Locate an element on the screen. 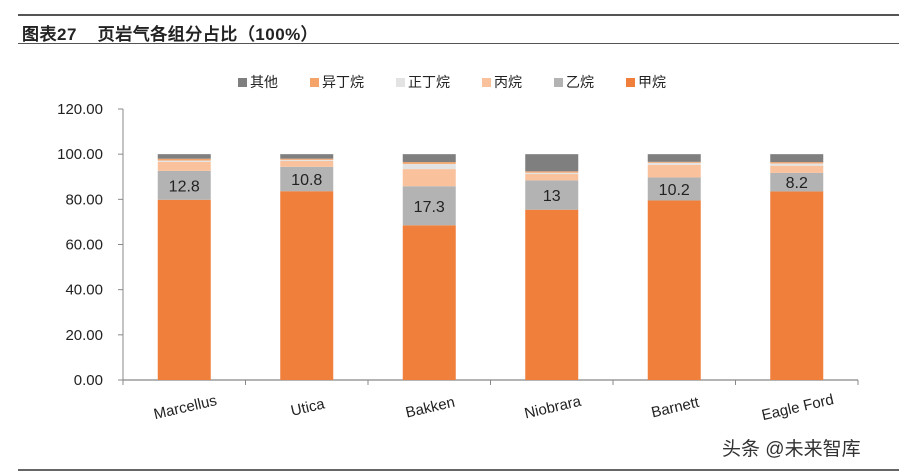 The width and height of the screenshot is (899, 472). legend-label: 其他 is located at coordinates (264, 82).